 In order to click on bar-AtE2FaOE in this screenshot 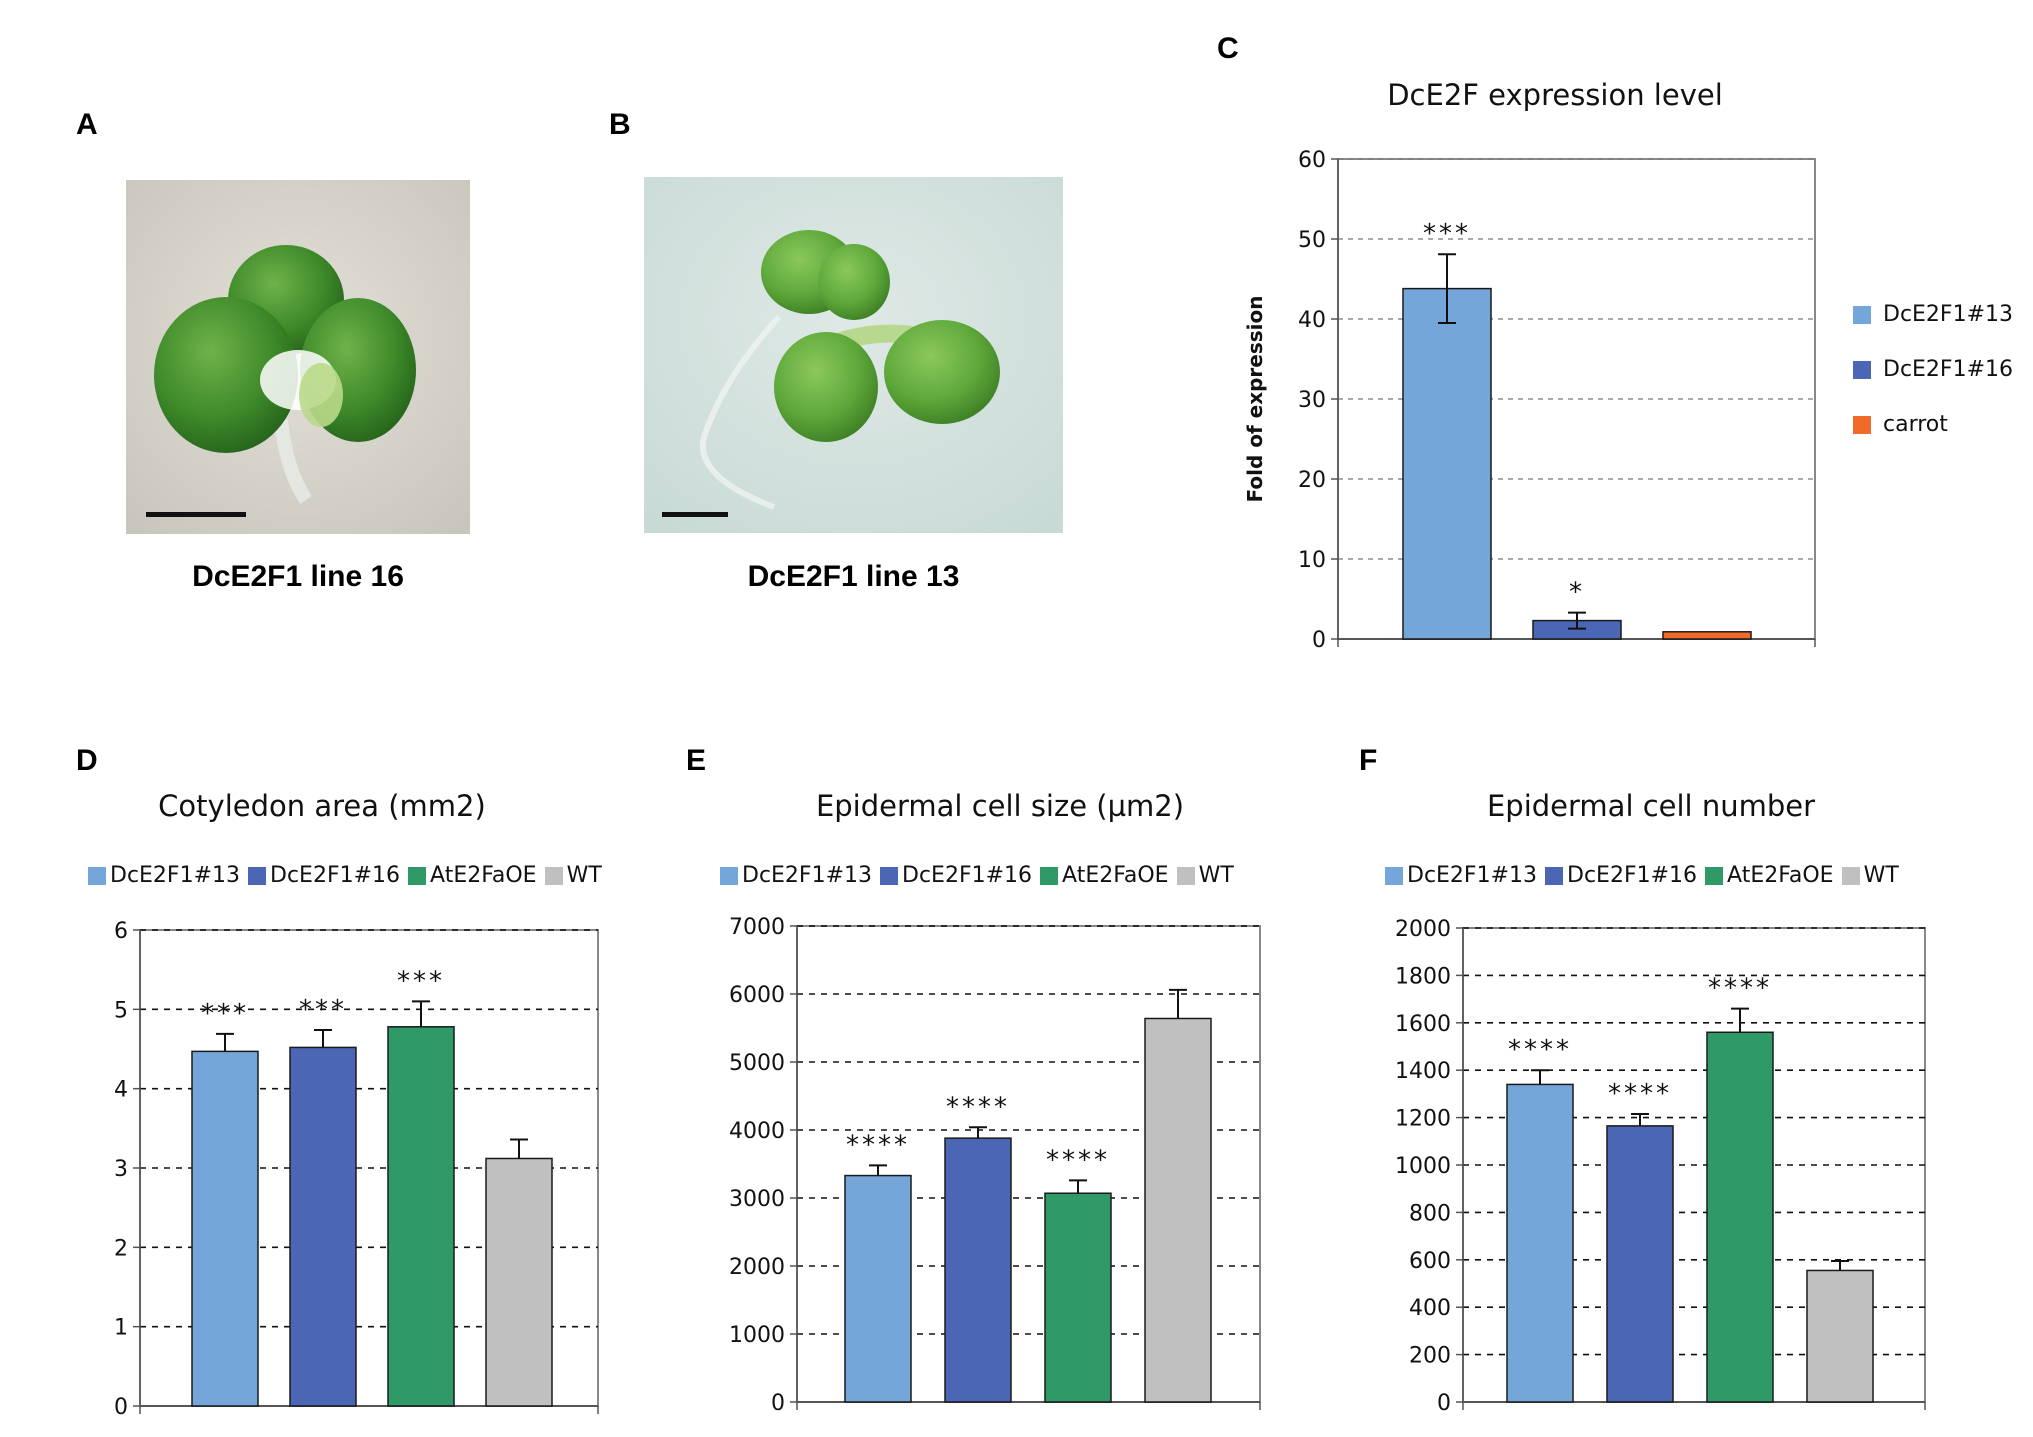, I will do `click(1078, 1297)`.